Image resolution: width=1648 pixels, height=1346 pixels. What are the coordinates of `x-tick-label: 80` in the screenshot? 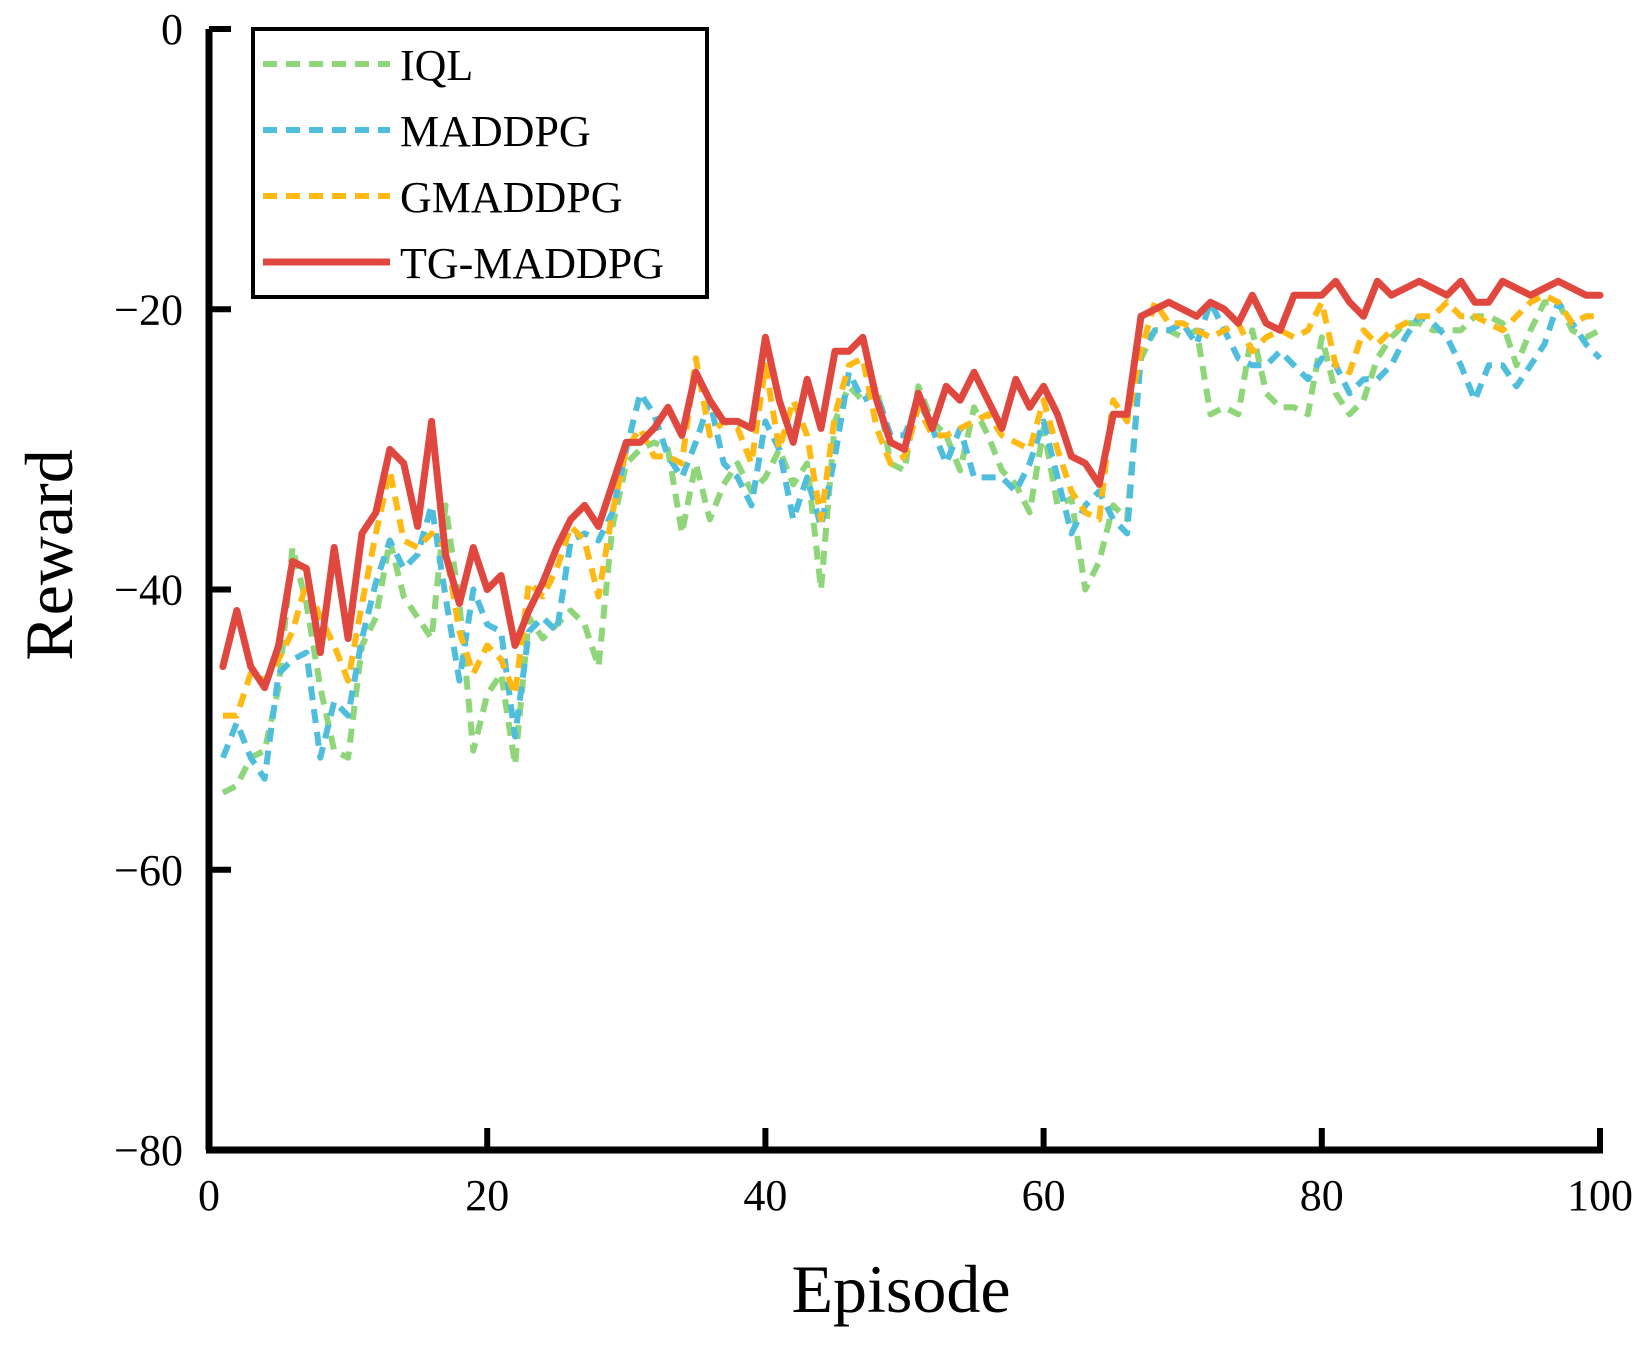 It's located at (1322, 1195).